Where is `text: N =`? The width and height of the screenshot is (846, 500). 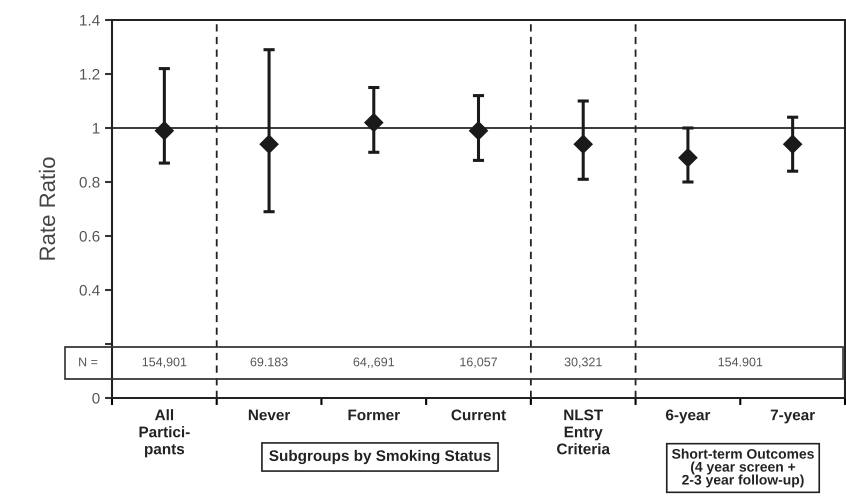
text: N = is located at coordinates (88, 362).